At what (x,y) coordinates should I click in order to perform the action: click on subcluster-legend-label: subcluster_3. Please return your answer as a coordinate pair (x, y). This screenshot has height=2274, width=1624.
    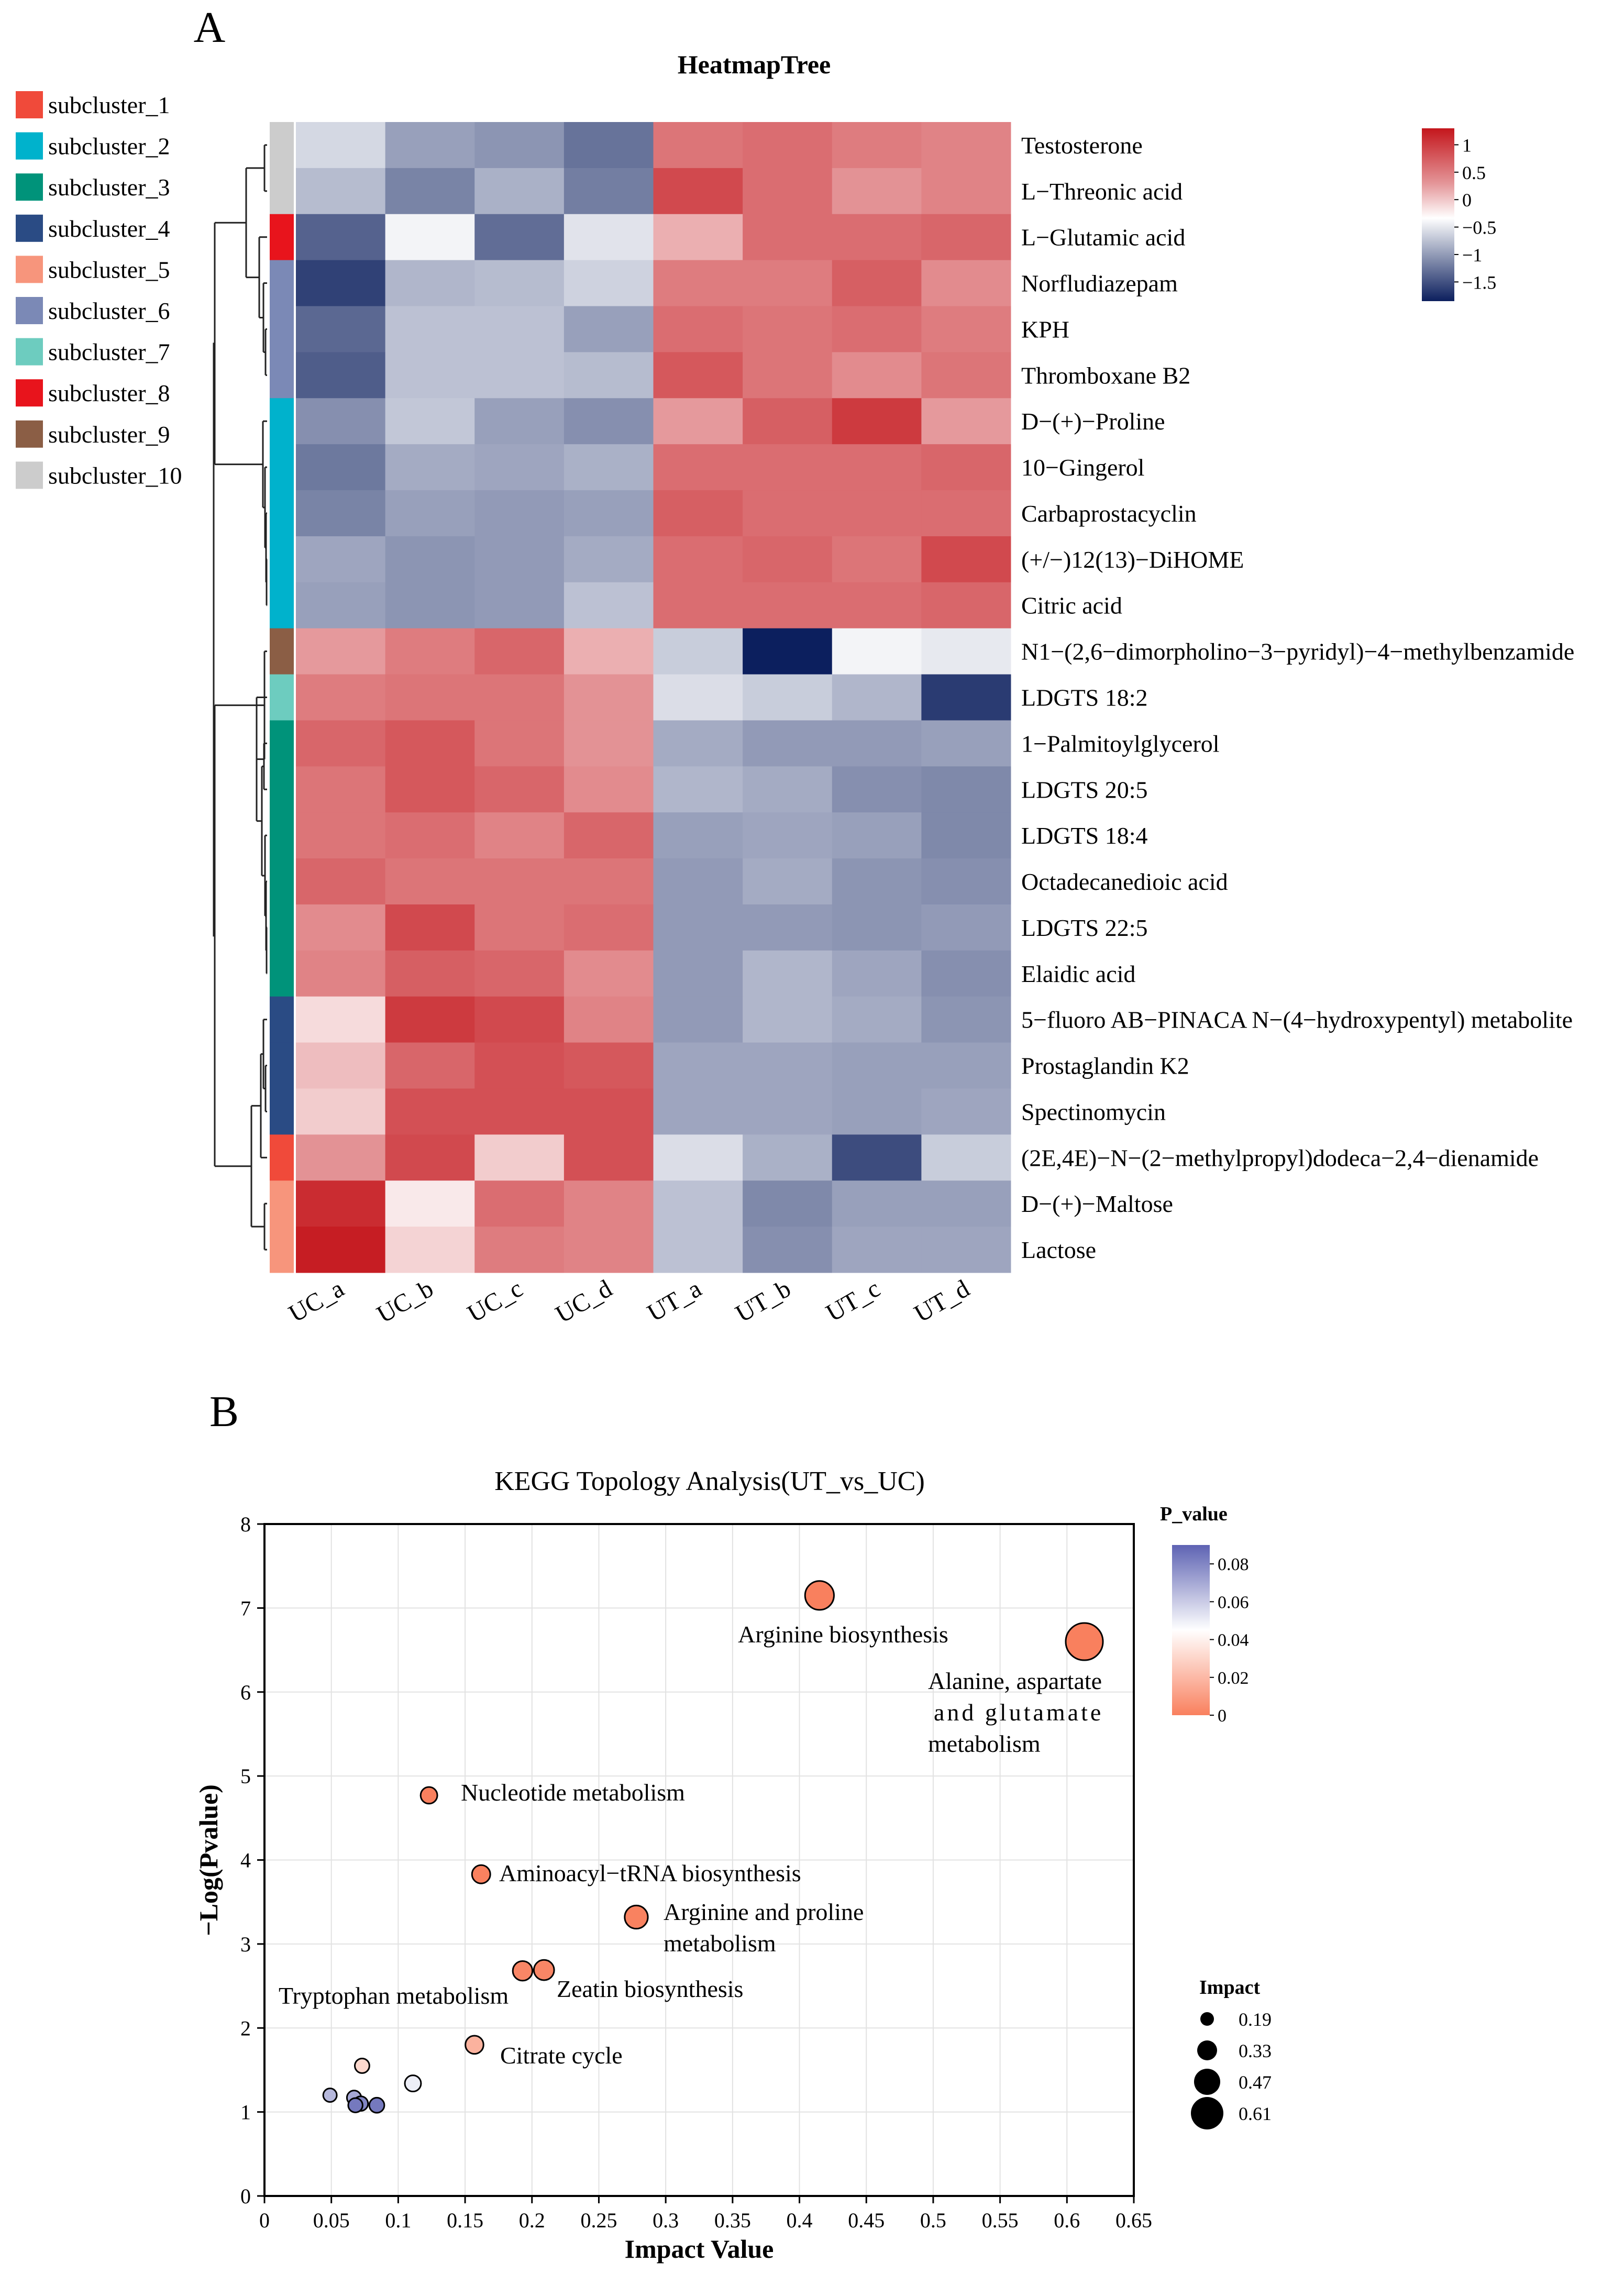
    Looking at the image, I should click on (109, 187).